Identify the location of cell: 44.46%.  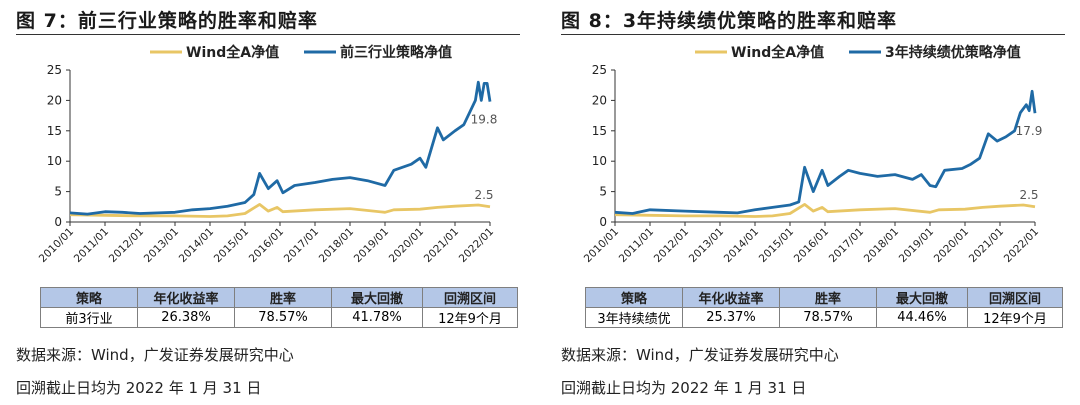
(922, 317).